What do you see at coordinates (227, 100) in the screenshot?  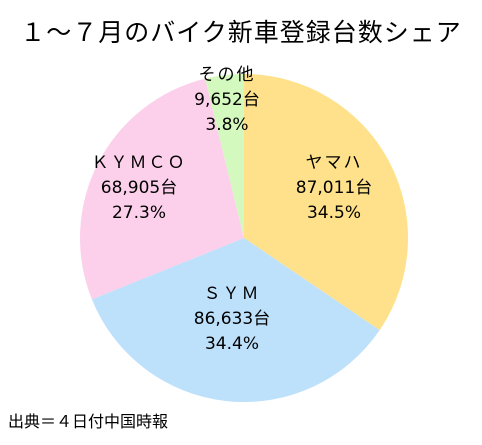 I see `slice-units-label: 9,652台` at bounding box center [227, 100].